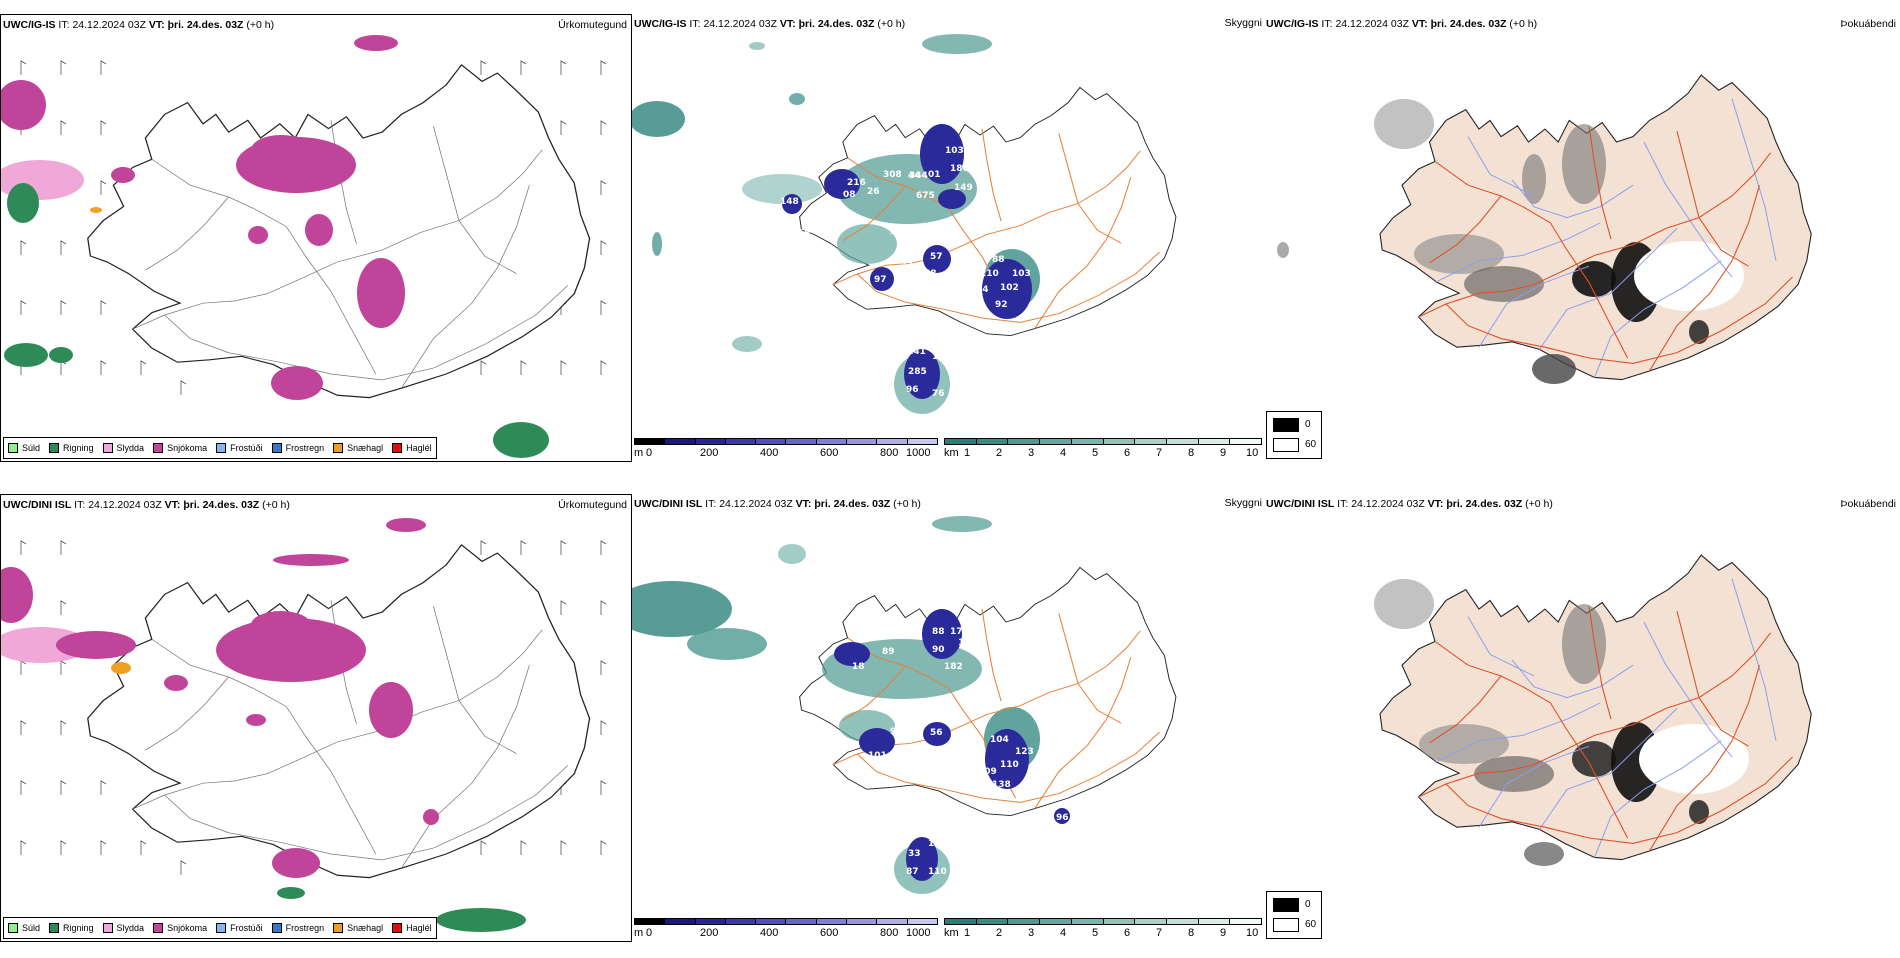 This screenshot has width=1900, height=958. What do you see at coordinates (358, 448) in the screenshot?
I see `legend-item: Snæhagl` at bounding box center [358, 448].